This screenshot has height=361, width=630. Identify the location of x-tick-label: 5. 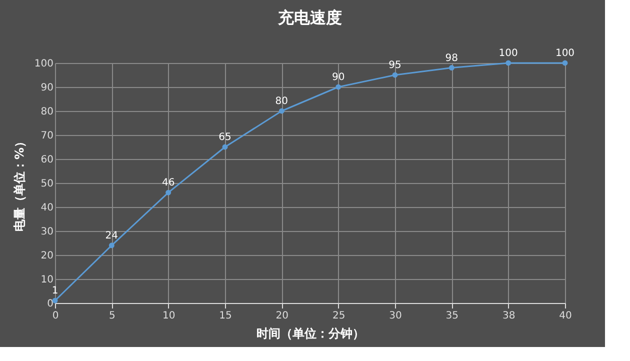
(112, 316).